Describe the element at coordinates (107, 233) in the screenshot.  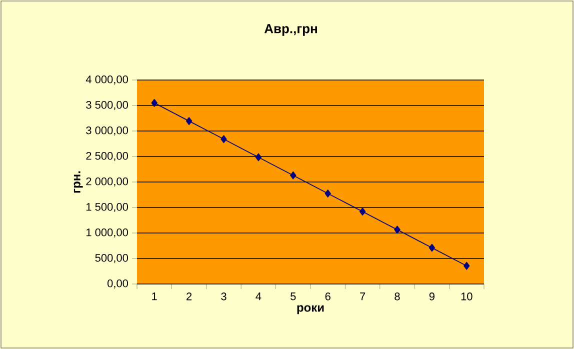
I see `y-tick-label: 1 000,00` at that location.